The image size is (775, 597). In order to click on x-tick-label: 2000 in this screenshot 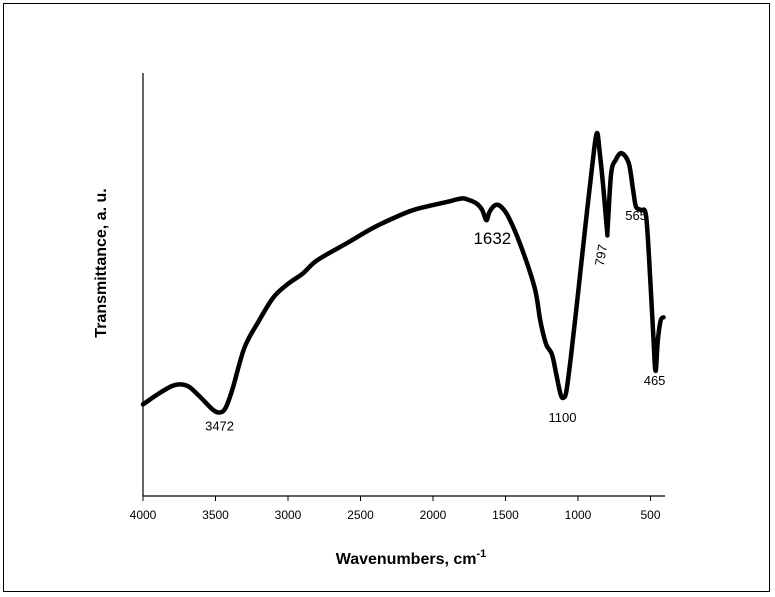, I will do `click(433, 515)`.